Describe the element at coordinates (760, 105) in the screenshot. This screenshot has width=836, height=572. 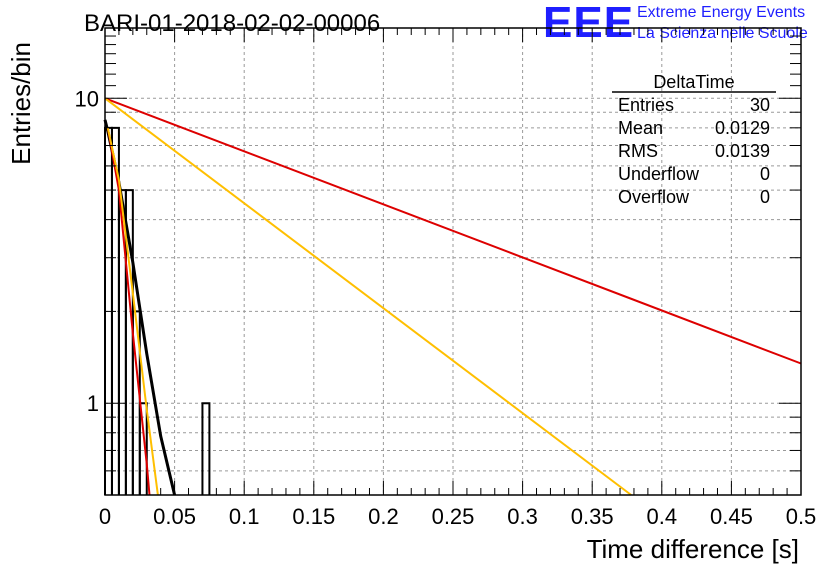
I see `stats-row-value: 30` at that location.